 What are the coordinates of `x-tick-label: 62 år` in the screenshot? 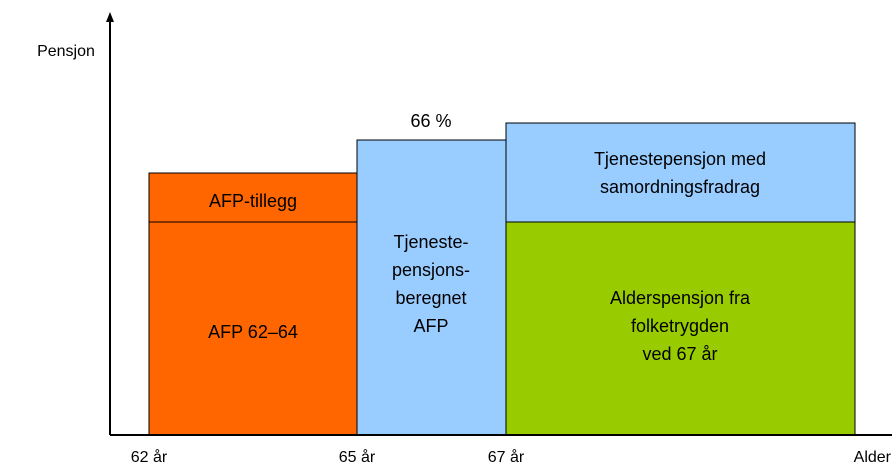 It's located at (149, 457).